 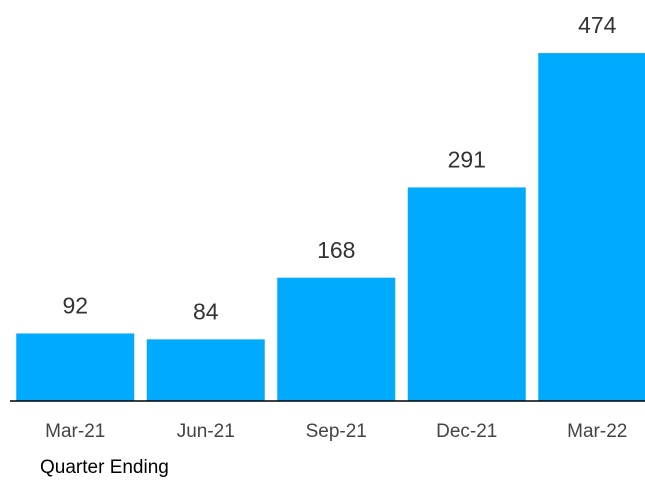 I want to click on x-tick-label: Mar-21, so click(x=75, y=431).